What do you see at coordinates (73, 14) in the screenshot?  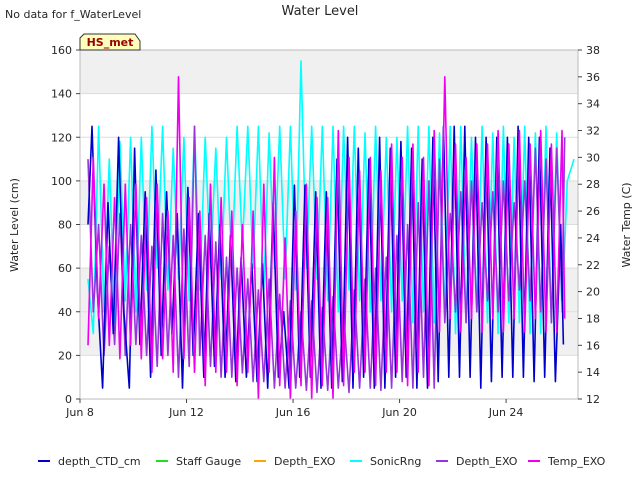 I see `no-data-notice: No data for f_WaterLevel` at bounding box center [73, 14].